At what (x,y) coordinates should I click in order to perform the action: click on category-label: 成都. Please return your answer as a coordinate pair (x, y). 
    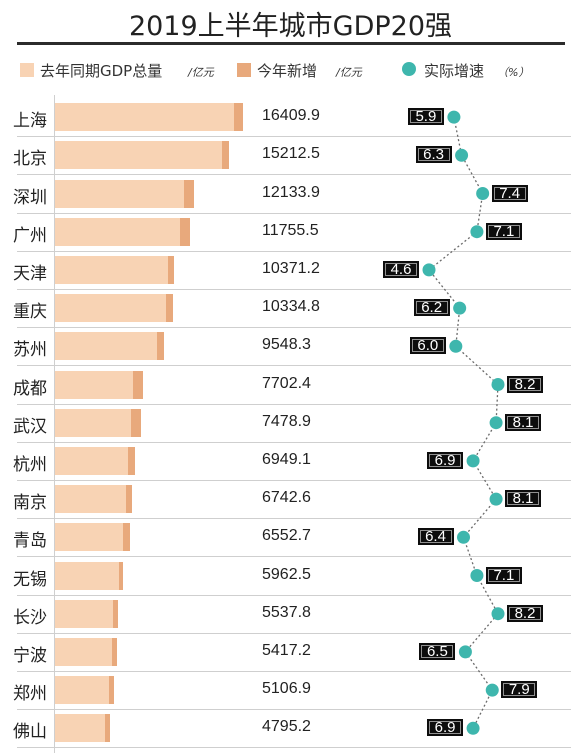
    Looking at the image, I should click on (30, 388).